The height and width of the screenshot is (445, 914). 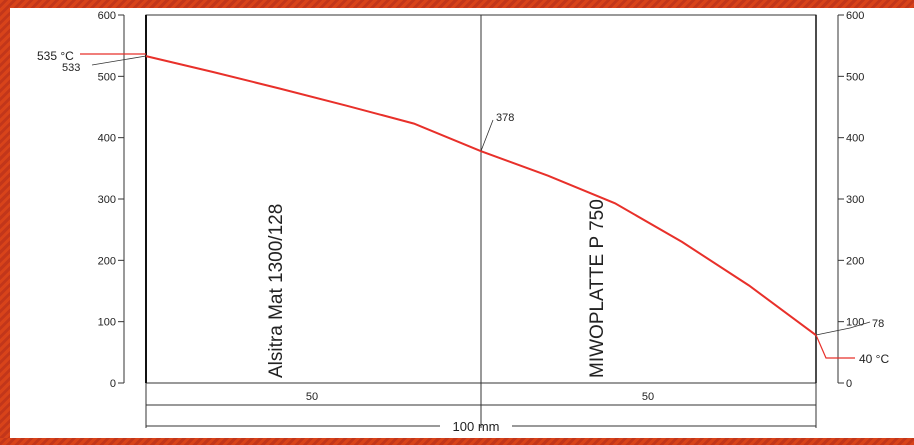 What do you see at coordinates (107, 323) in the screenshot?
I see `left-tick-label: 100` at bounding box center [107, 323].